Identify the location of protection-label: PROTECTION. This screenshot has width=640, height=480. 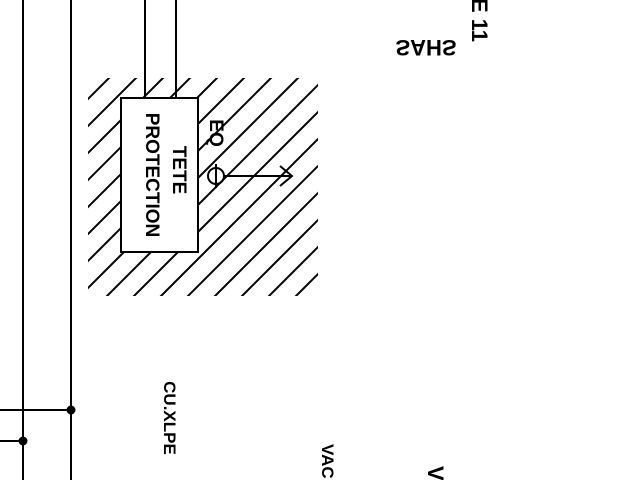
(151, 175).